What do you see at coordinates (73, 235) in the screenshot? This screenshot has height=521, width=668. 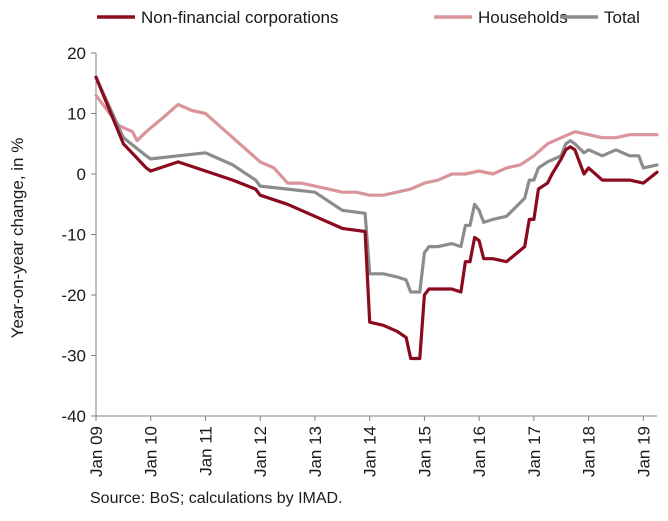 I see `y-tick-label: -10` at bounding box center [73, 235].